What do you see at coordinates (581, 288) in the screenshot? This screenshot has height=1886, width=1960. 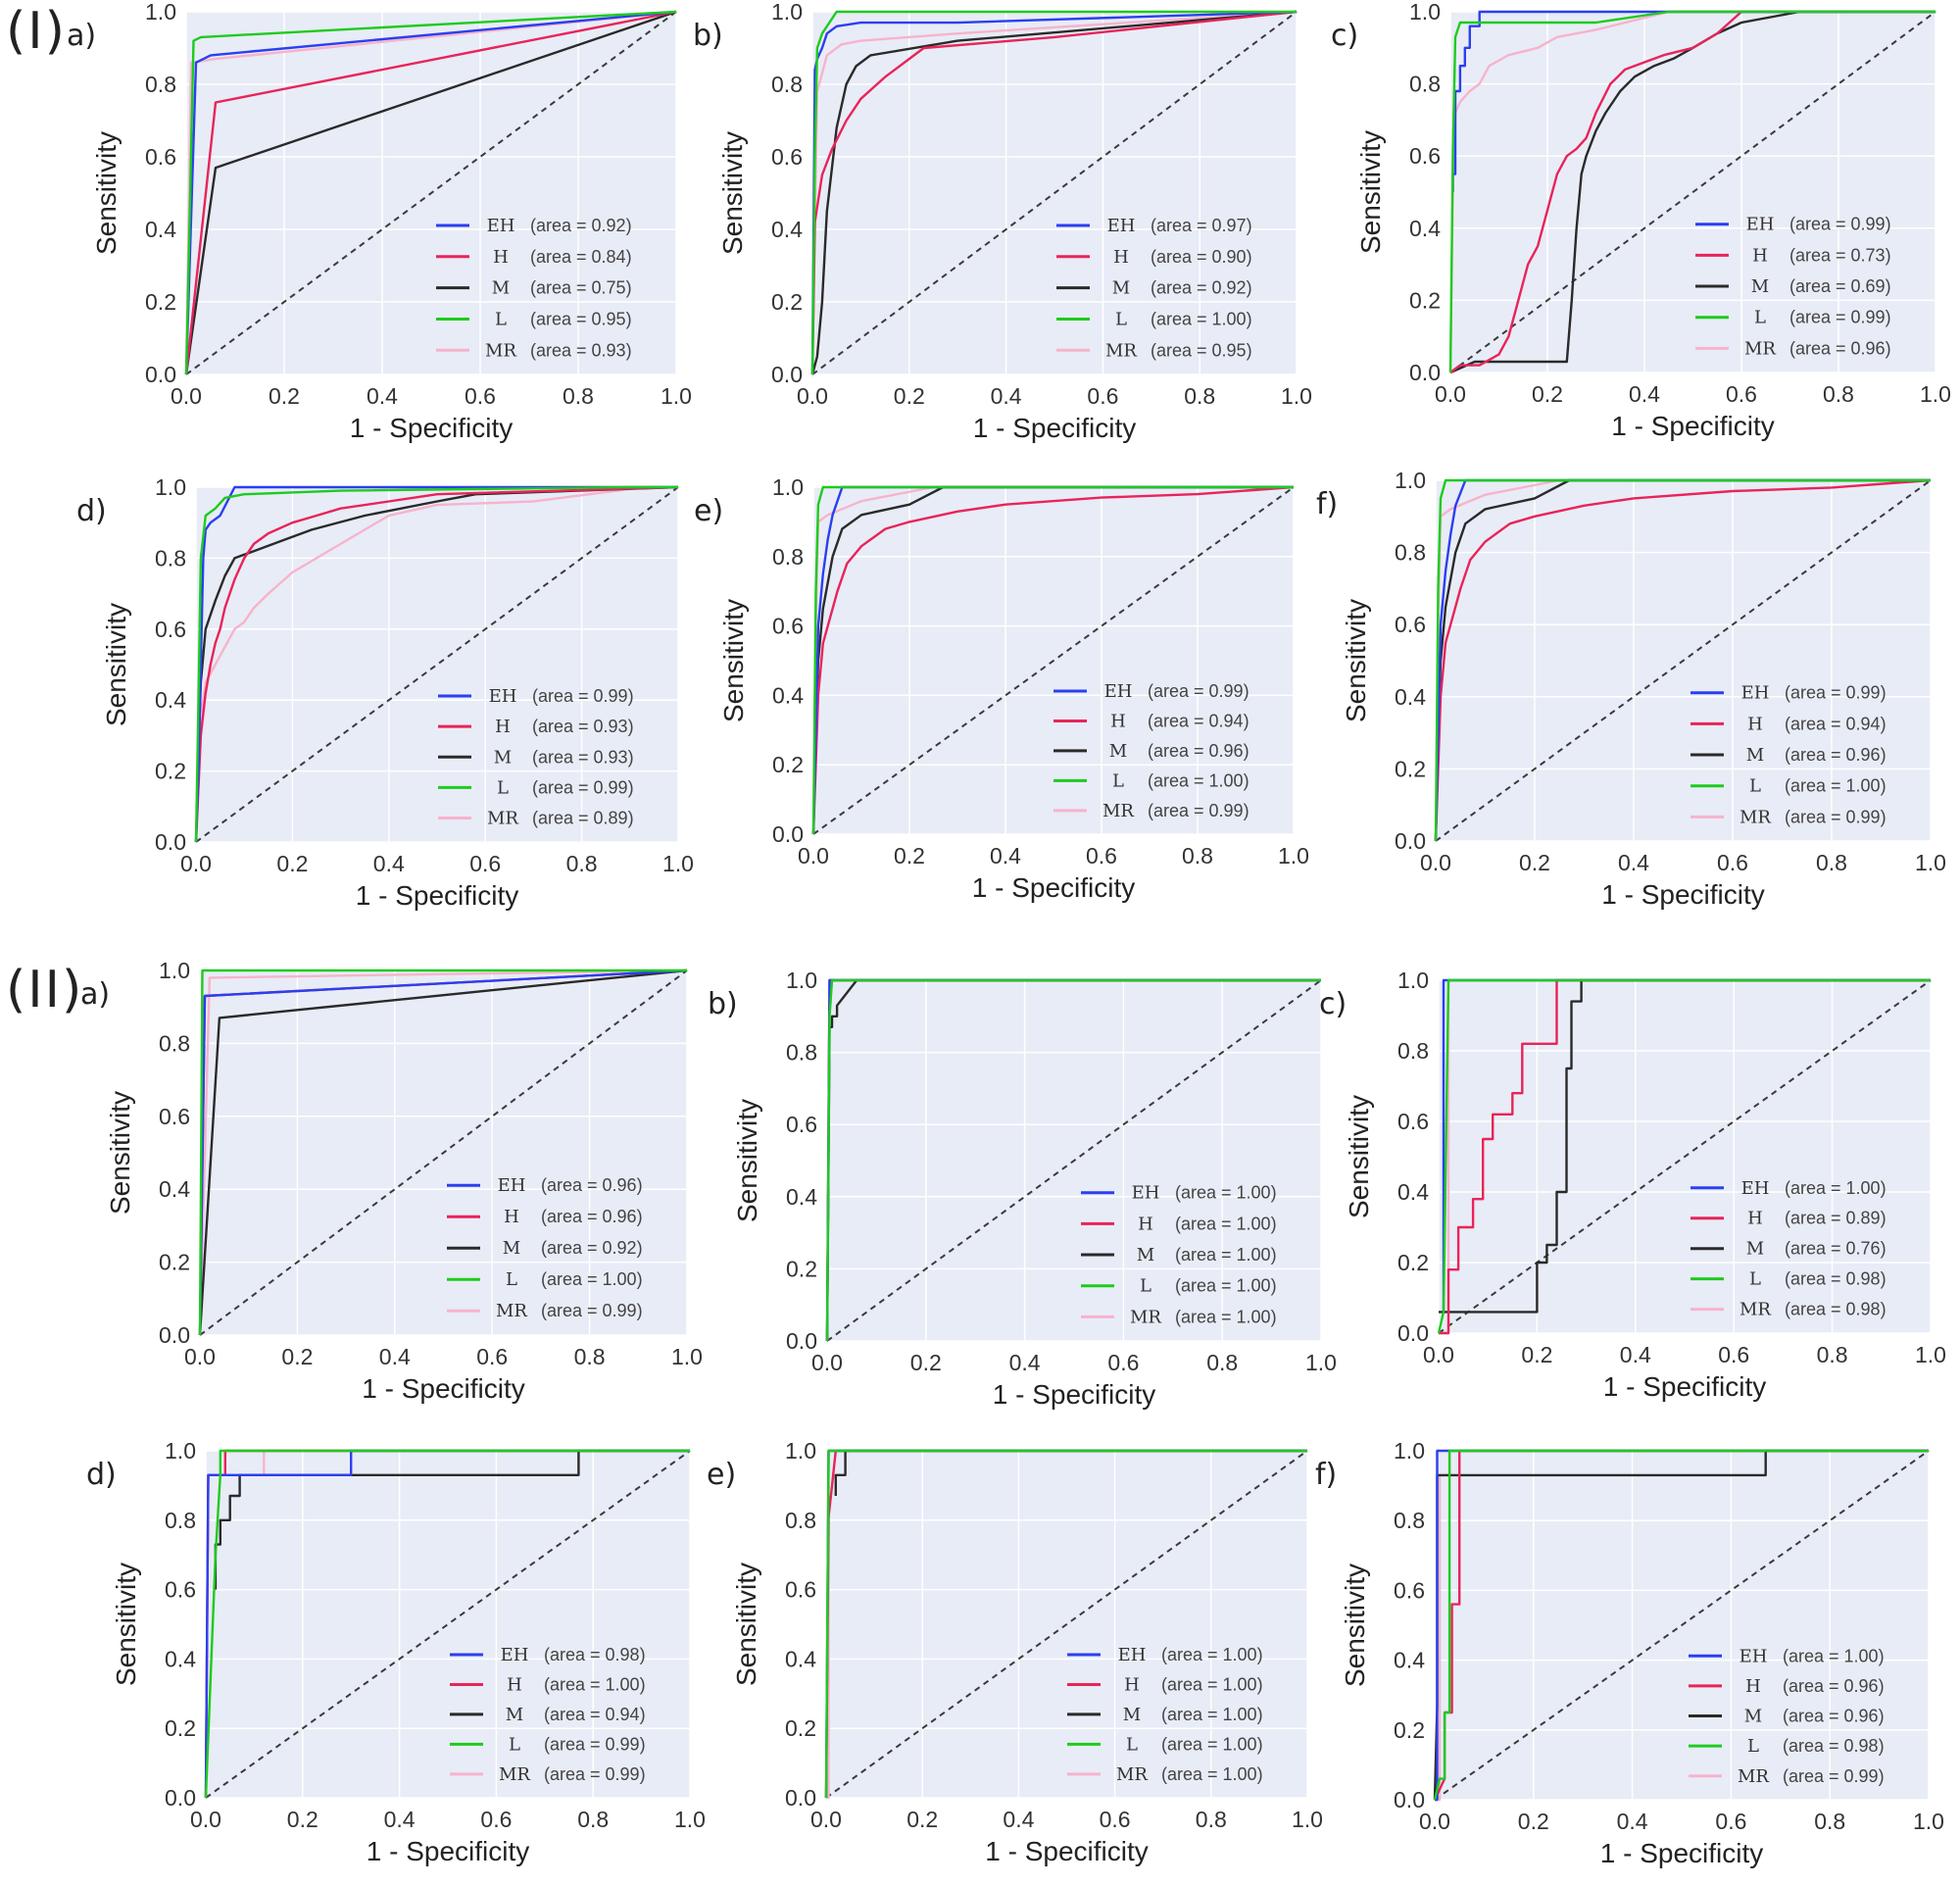 I see `legend-area: (area = 0.75)` at bounding box center [581, 288].